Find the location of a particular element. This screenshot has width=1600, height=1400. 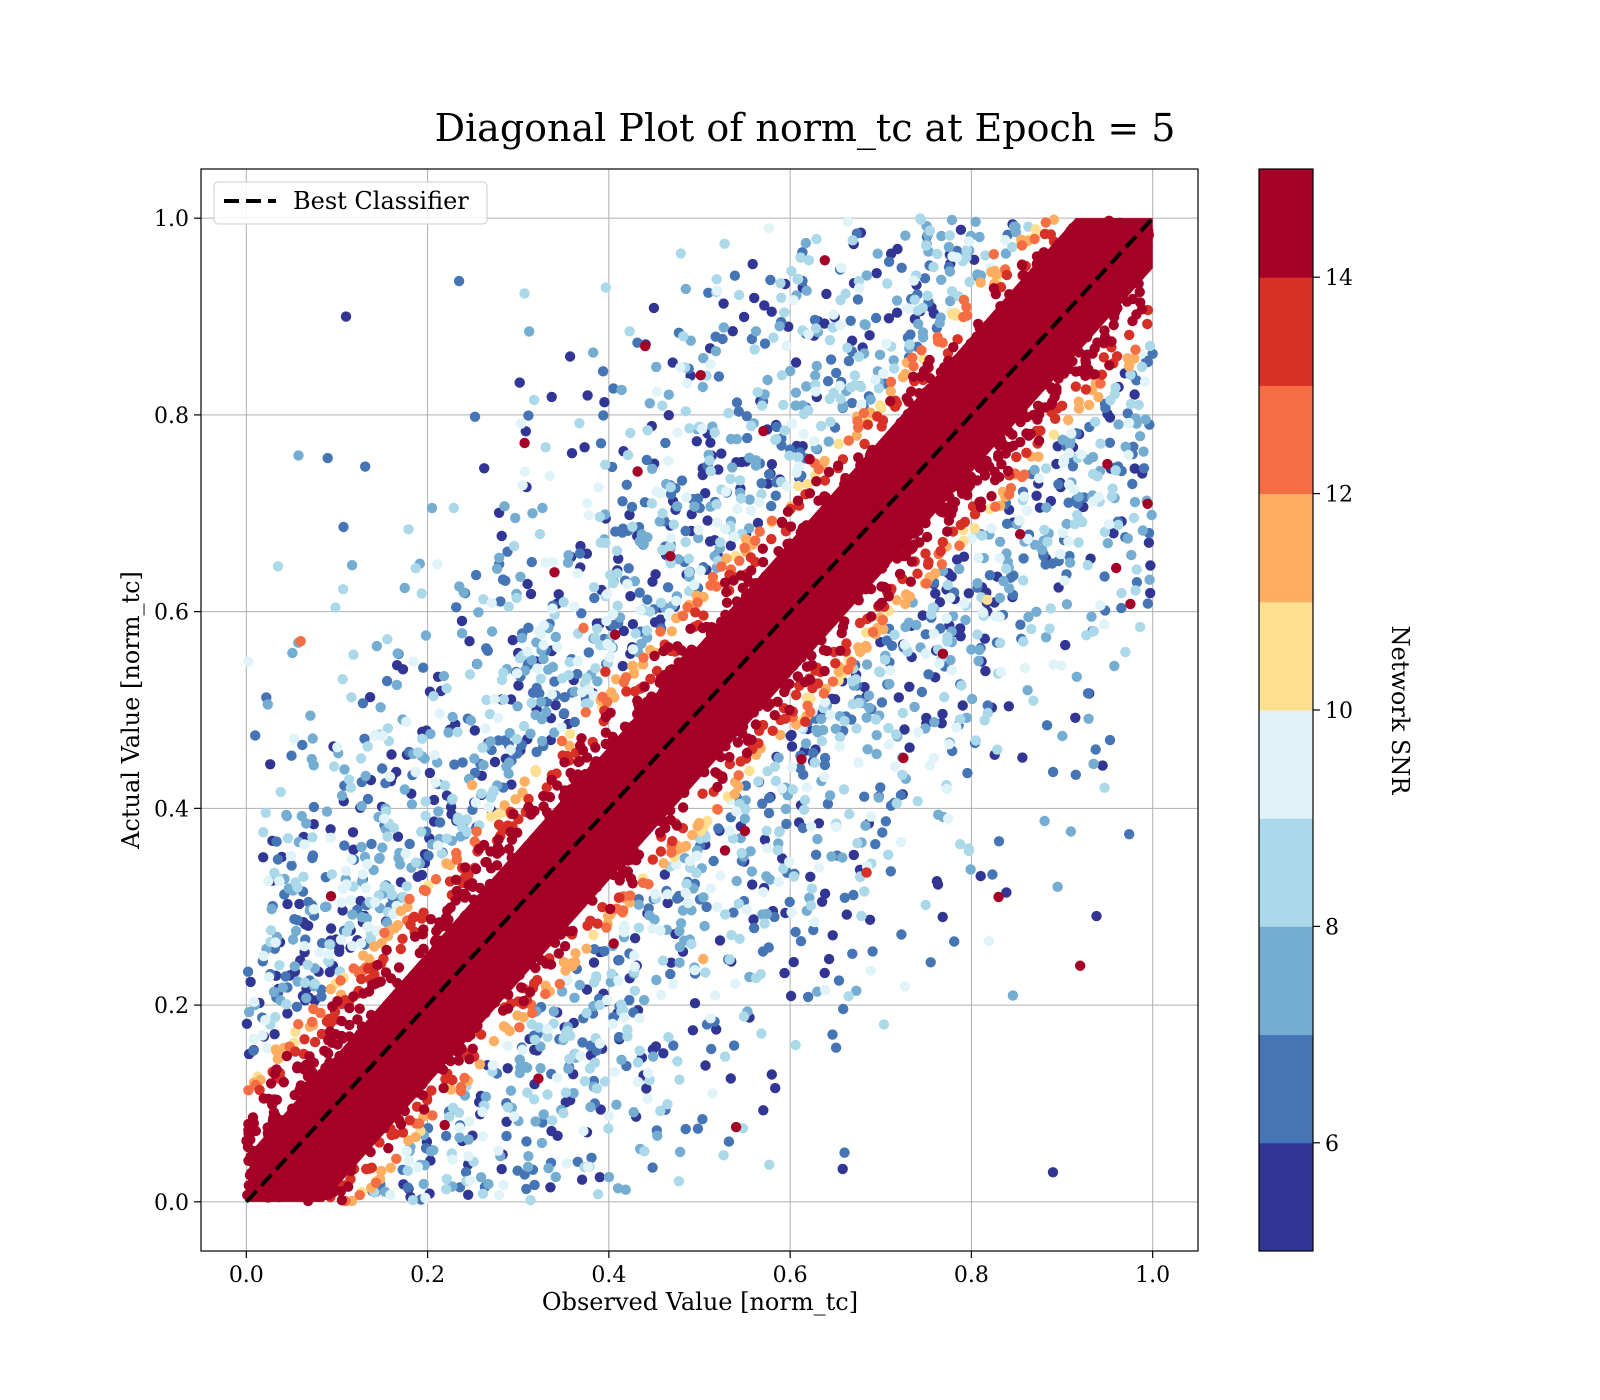

y-axis-ticks: 0.00.20.40.60.81.0 is located at coordinates (177, 711).